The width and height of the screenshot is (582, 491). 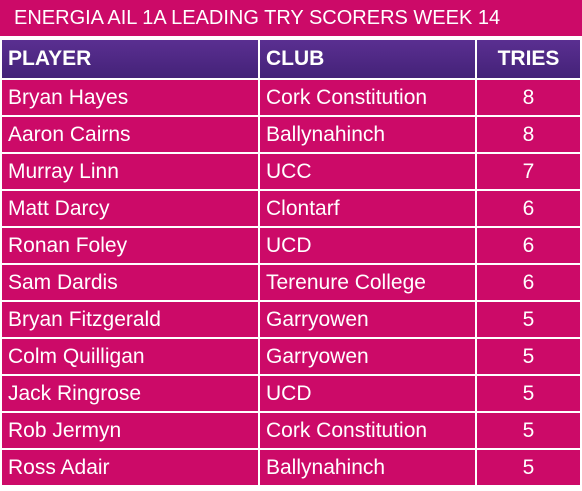 I want to click on header-cell: TRIES, so click(x=528, y=59).